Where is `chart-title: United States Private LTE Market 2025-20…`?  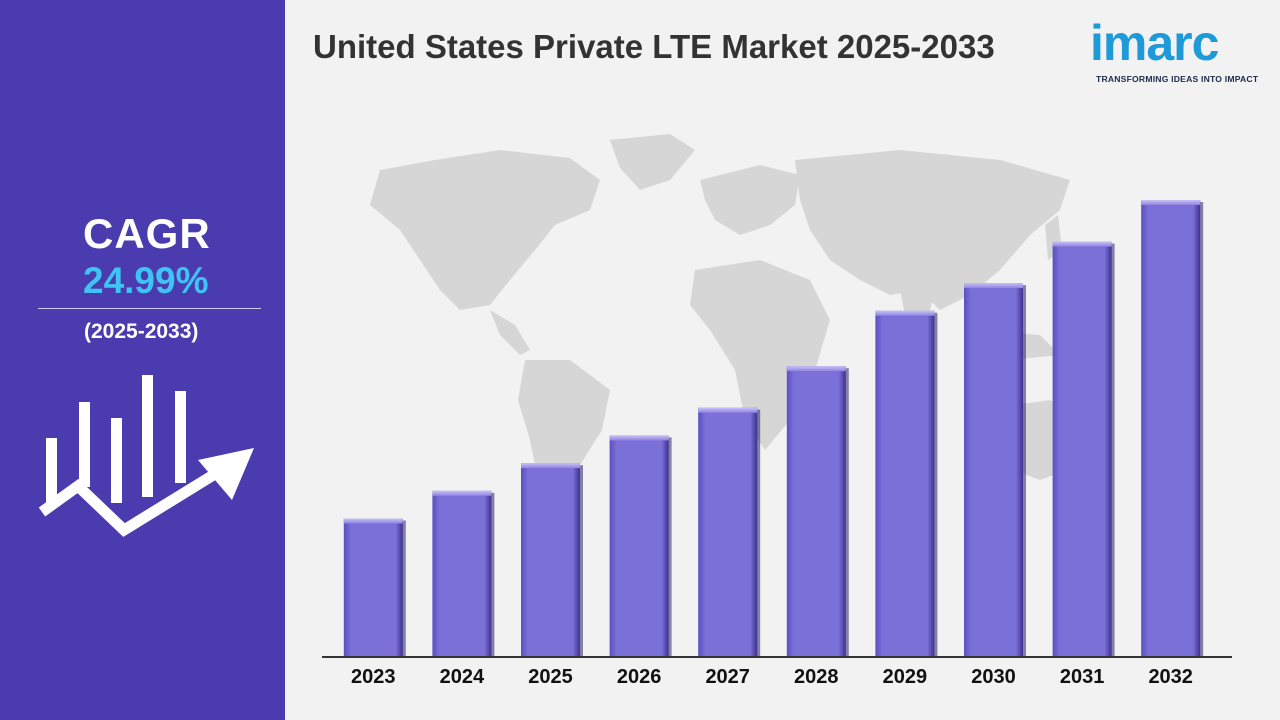 chart-title: United States Private LTE Market 2025-20… is located at coordinates (654, 46).